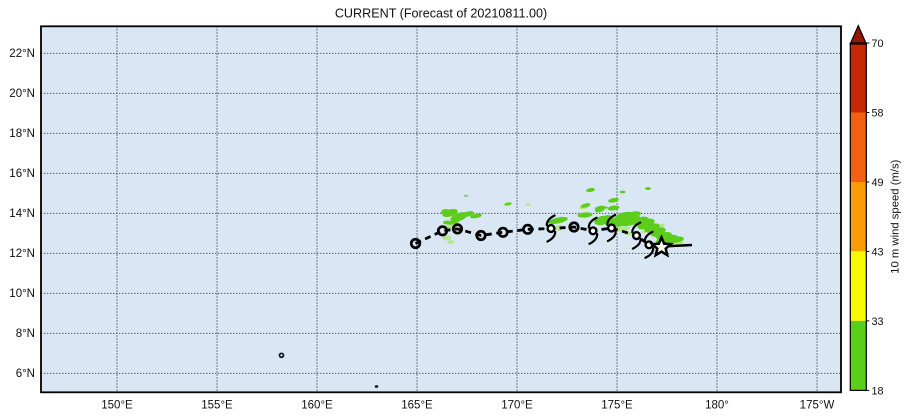 The image size is (909, 419). Describe the element at coordinates (22, 174) in the screenshot. I see `svg-text: 16°N` at that location.